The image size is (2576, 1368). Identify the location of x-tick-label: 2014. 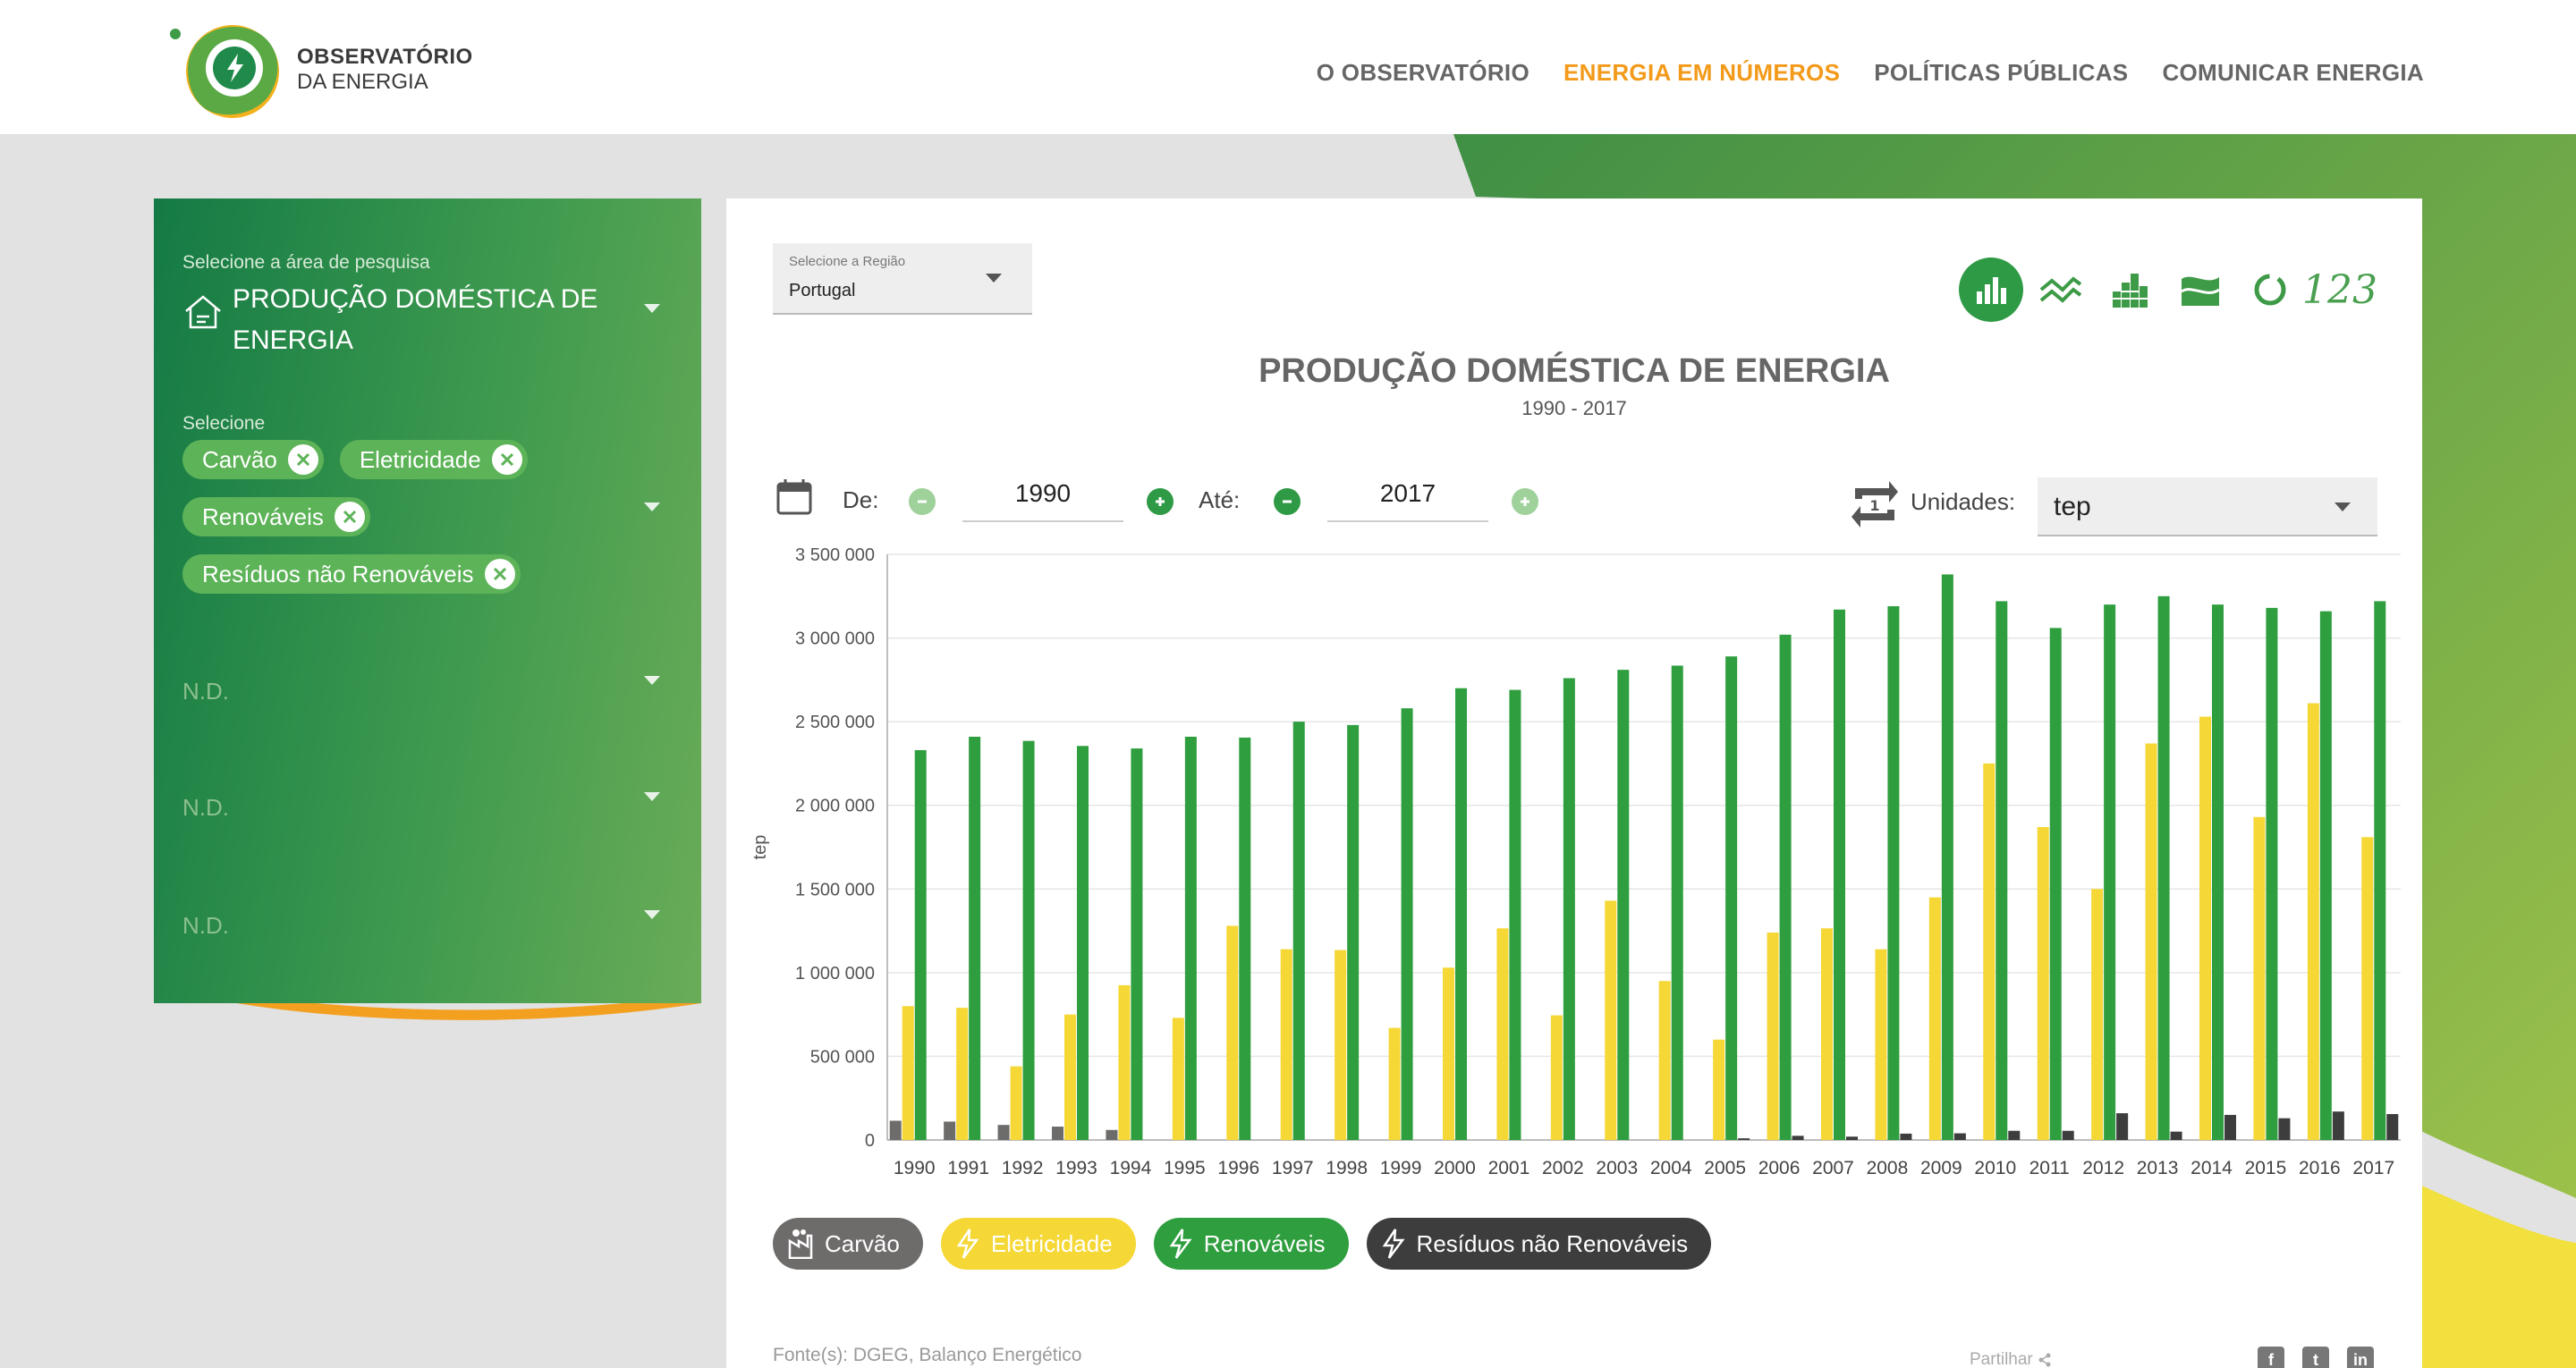
(2211, 1168).